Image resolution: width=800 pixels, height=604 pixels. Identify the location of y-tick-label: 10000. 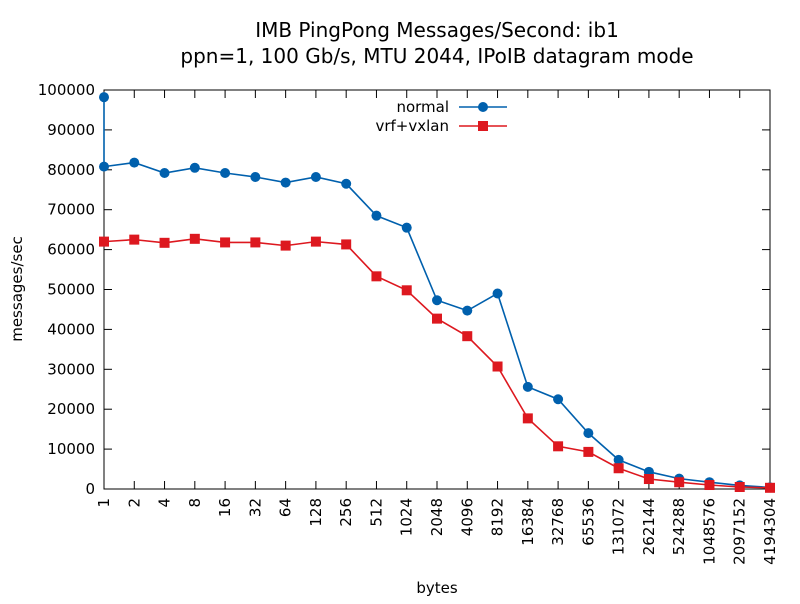
(71, 449).